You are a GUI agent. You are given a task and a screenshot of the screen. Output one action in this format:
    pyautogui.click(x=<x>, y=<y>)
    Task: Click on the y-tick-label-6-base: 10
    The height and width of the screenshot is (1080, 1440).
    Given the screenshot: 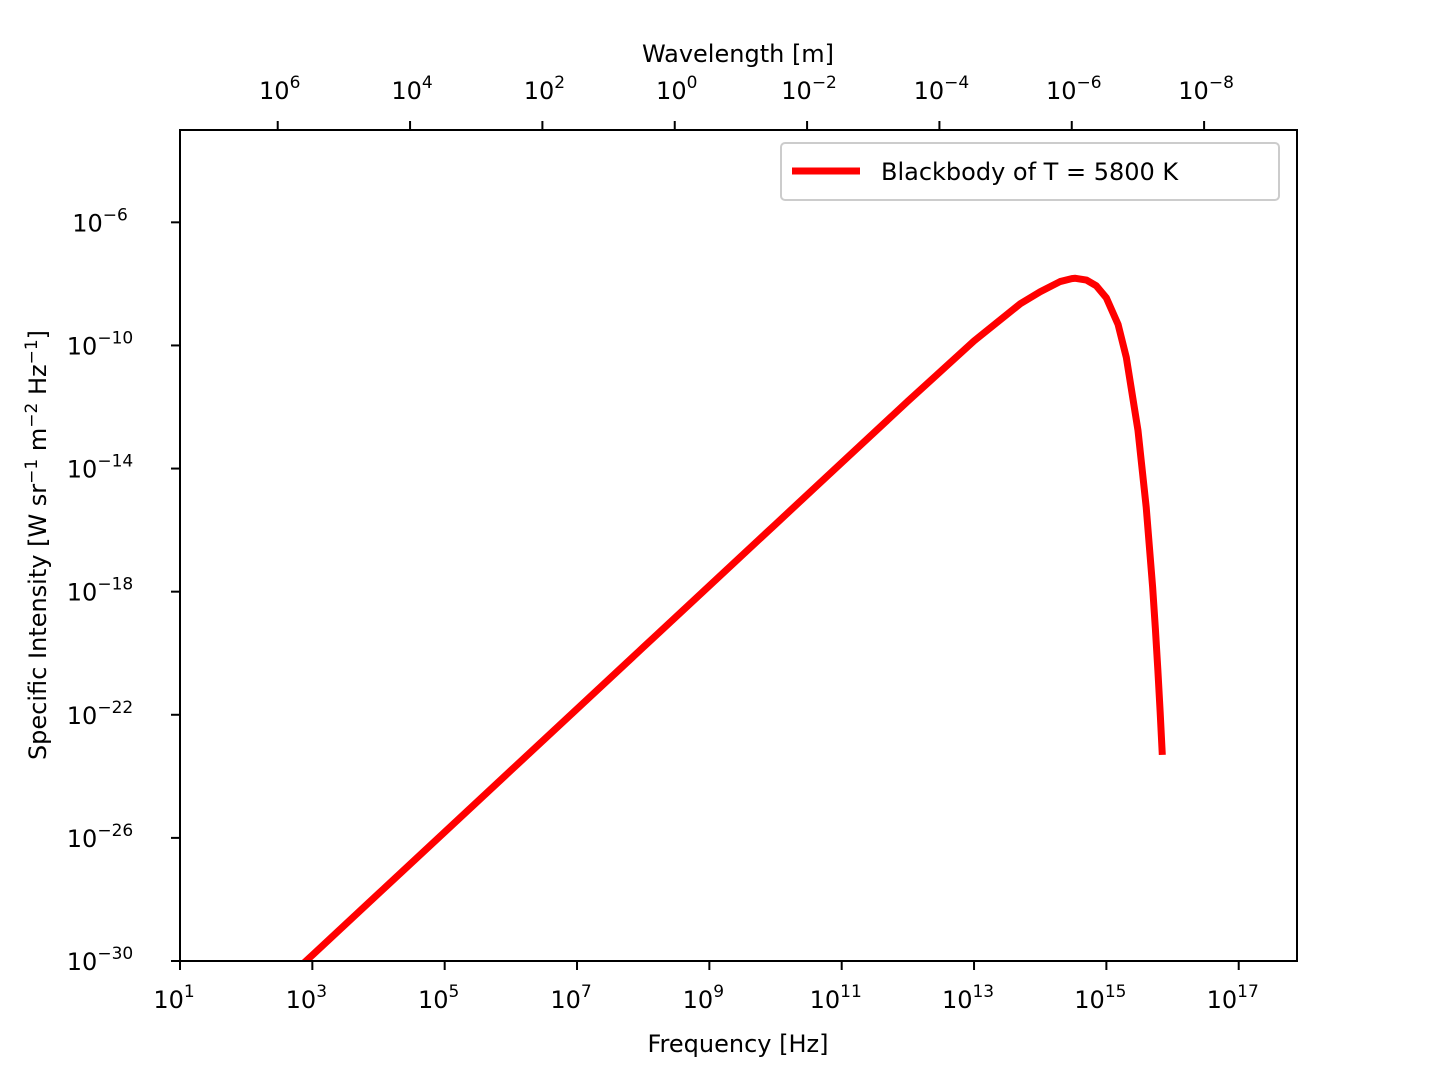 What is the action you would take?
    pyautogui.click(x=87, y=223)
    